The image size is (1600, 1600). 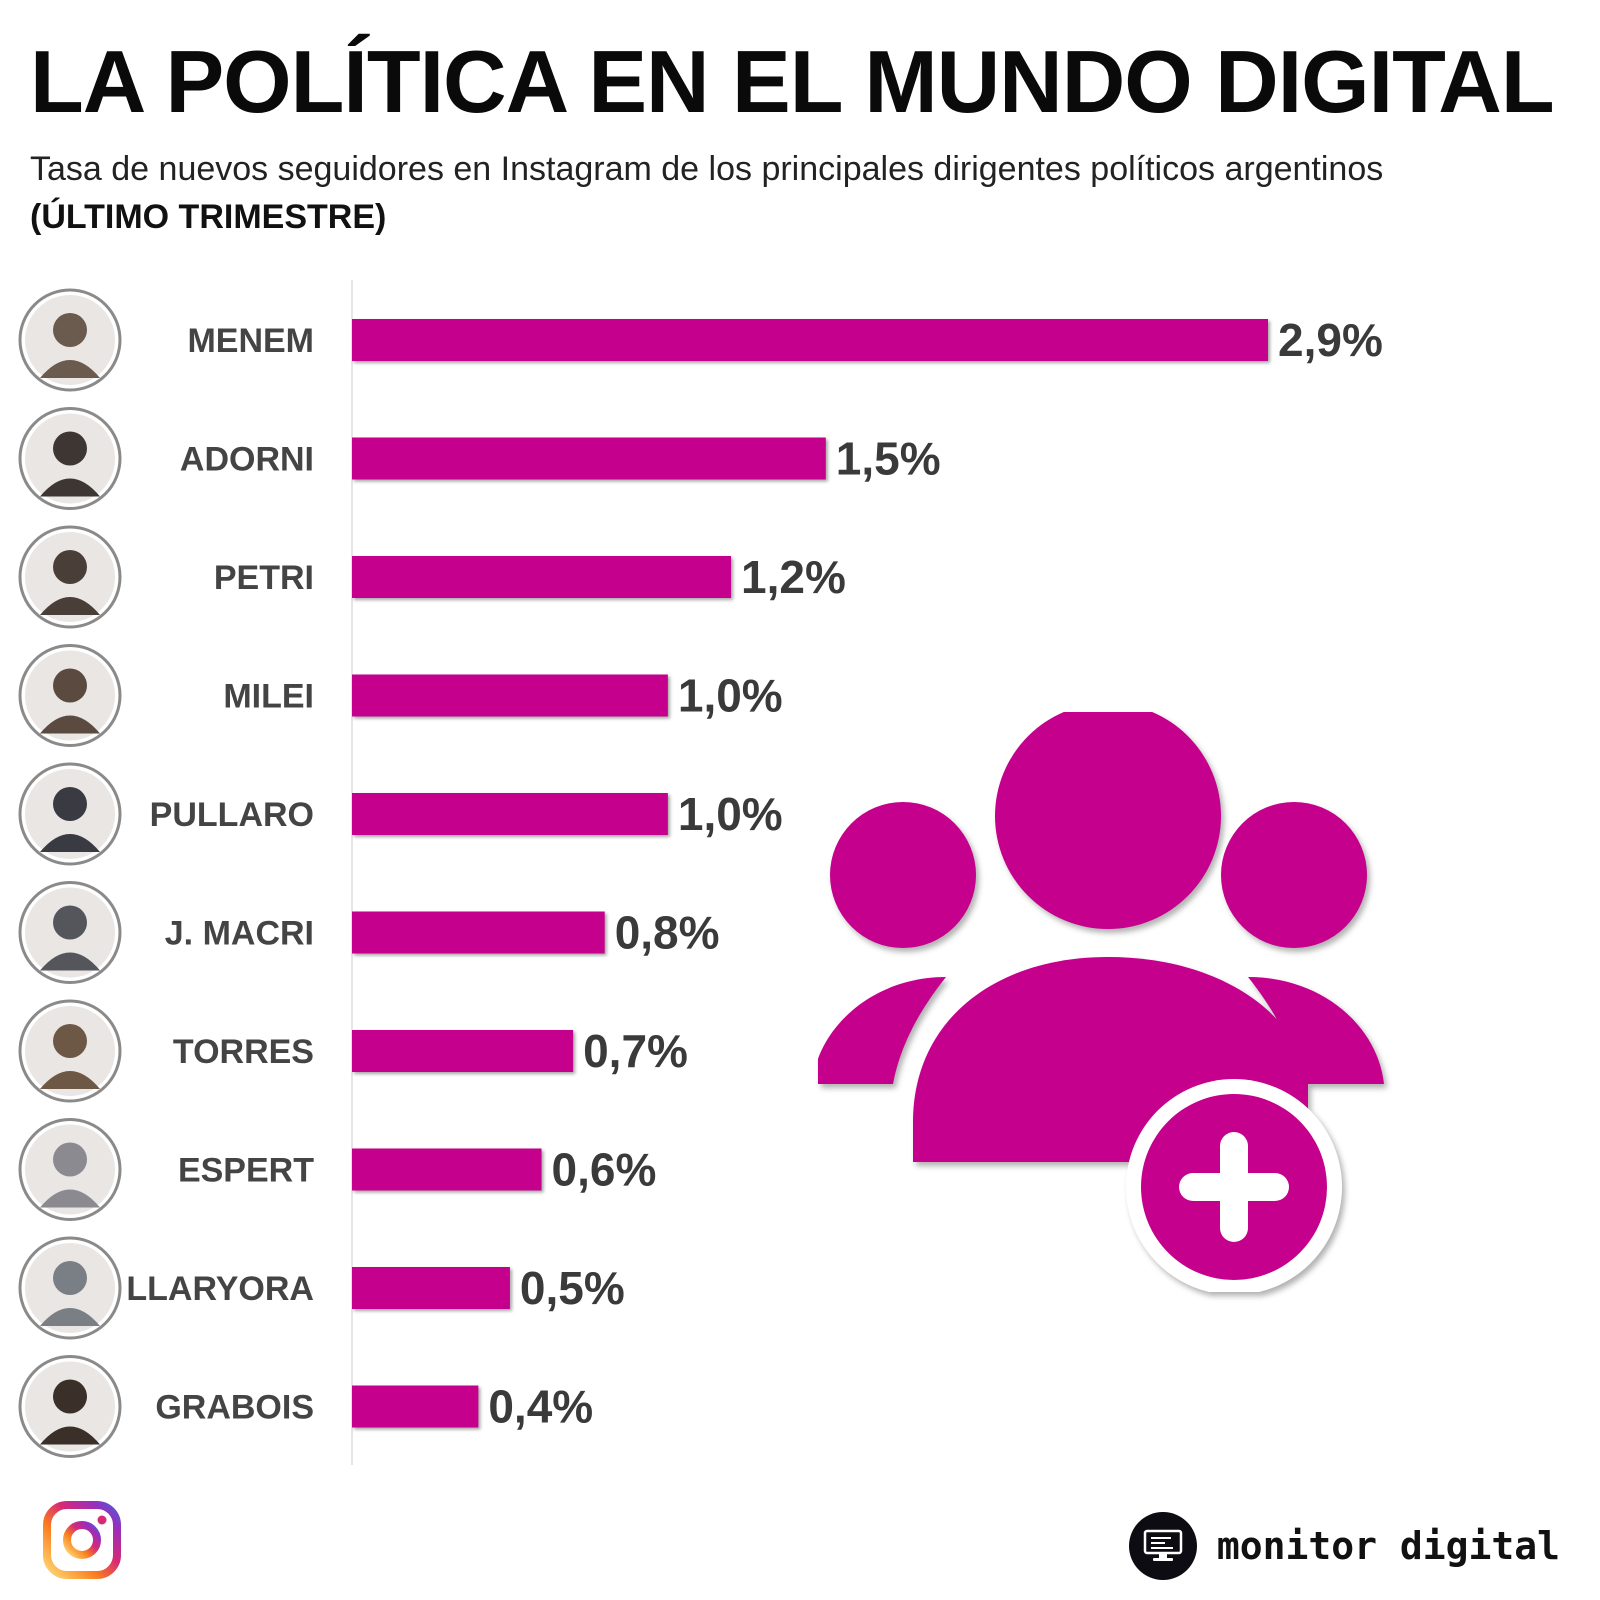 What do you see at coordinates (1388, 1546) in the screenshot?
I see `brand-name: monitor digital` at bounding box center [1388, 1546].